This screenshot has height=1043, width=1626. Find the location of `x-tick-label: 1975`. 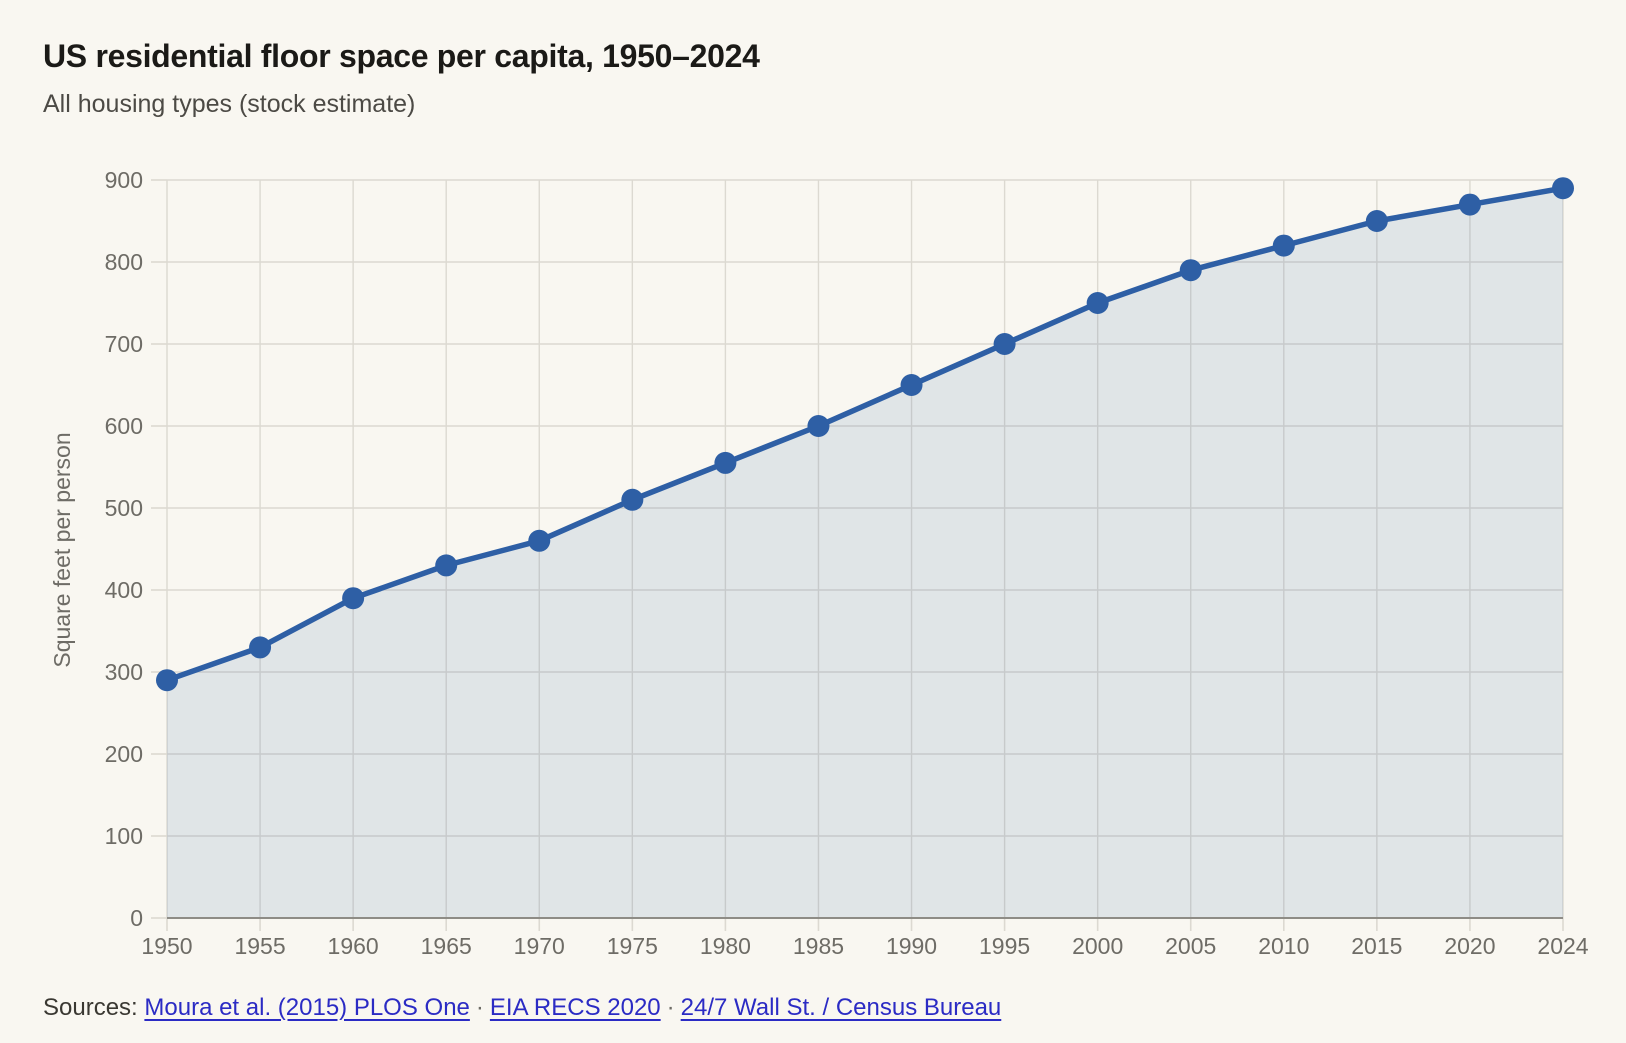

x-tick-label: 1975 is located at coordinates (632, 946).